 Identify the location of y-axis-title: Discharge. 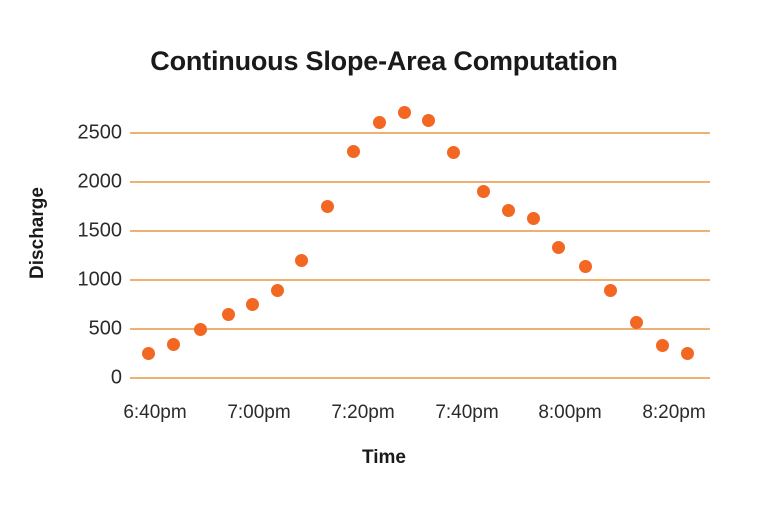
(37, 233).